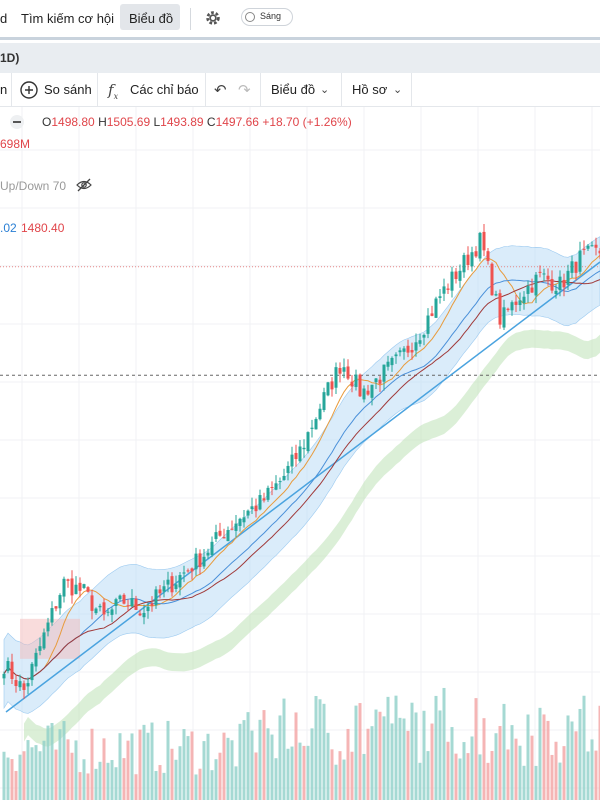  What do you see at coordinates (244, 90) in the screenshot?
I see `redo-icon: ↷` at bounding box center [244, 90].